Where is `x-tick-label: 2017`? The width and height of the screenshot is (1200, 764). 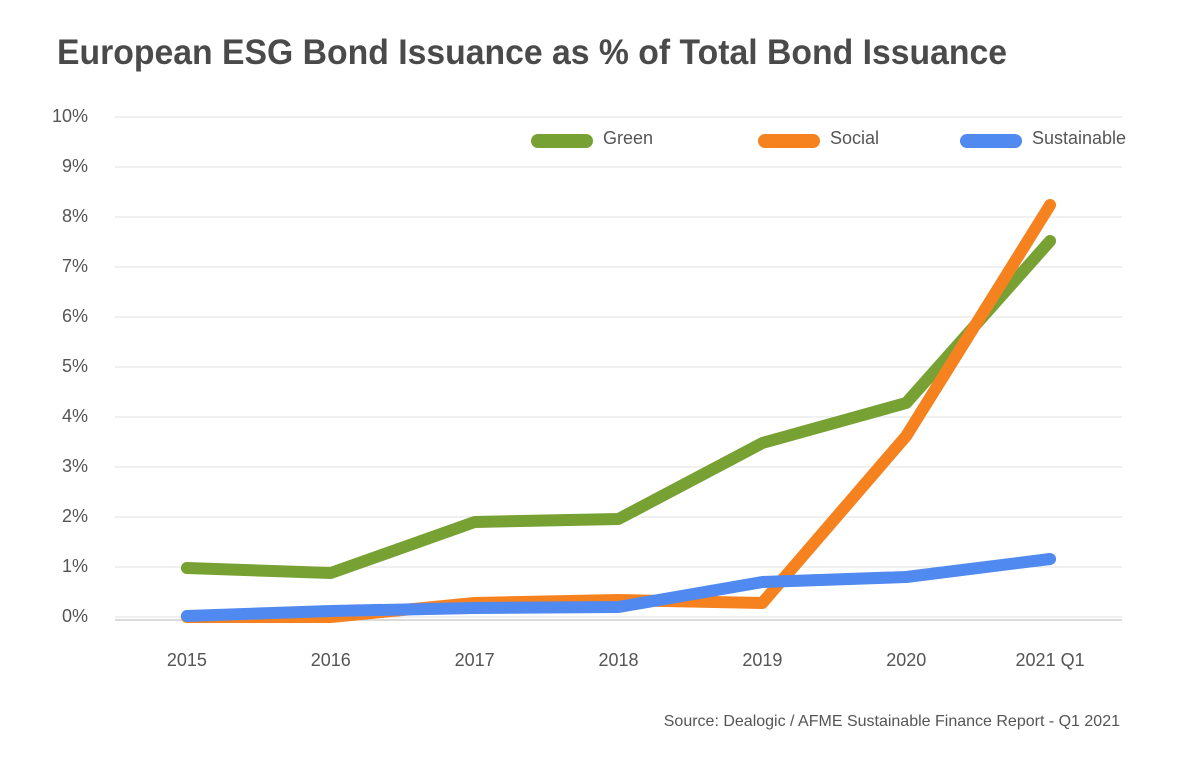 x-tick-label: 2017 is located at coordinates (475, 660).